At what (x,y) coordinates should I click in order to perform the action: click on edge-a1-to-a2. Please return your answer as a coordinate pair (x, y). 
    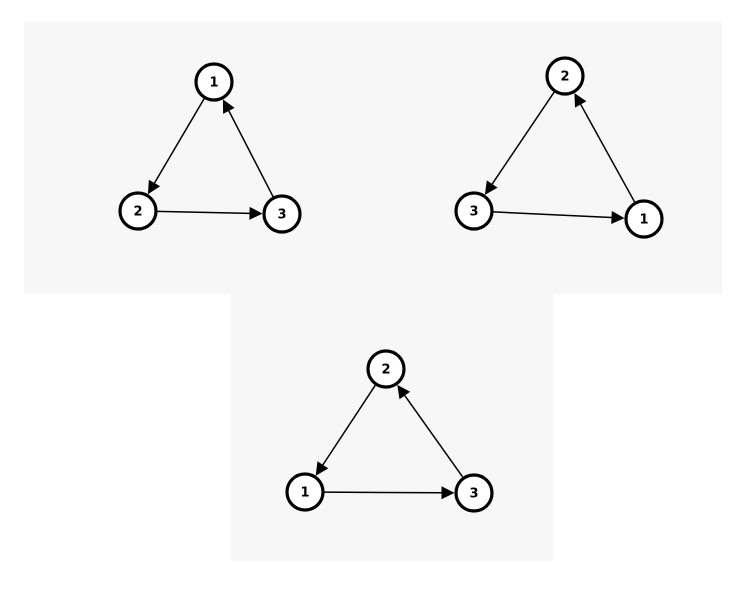
    Looking at the image, I should click on (179, 141).